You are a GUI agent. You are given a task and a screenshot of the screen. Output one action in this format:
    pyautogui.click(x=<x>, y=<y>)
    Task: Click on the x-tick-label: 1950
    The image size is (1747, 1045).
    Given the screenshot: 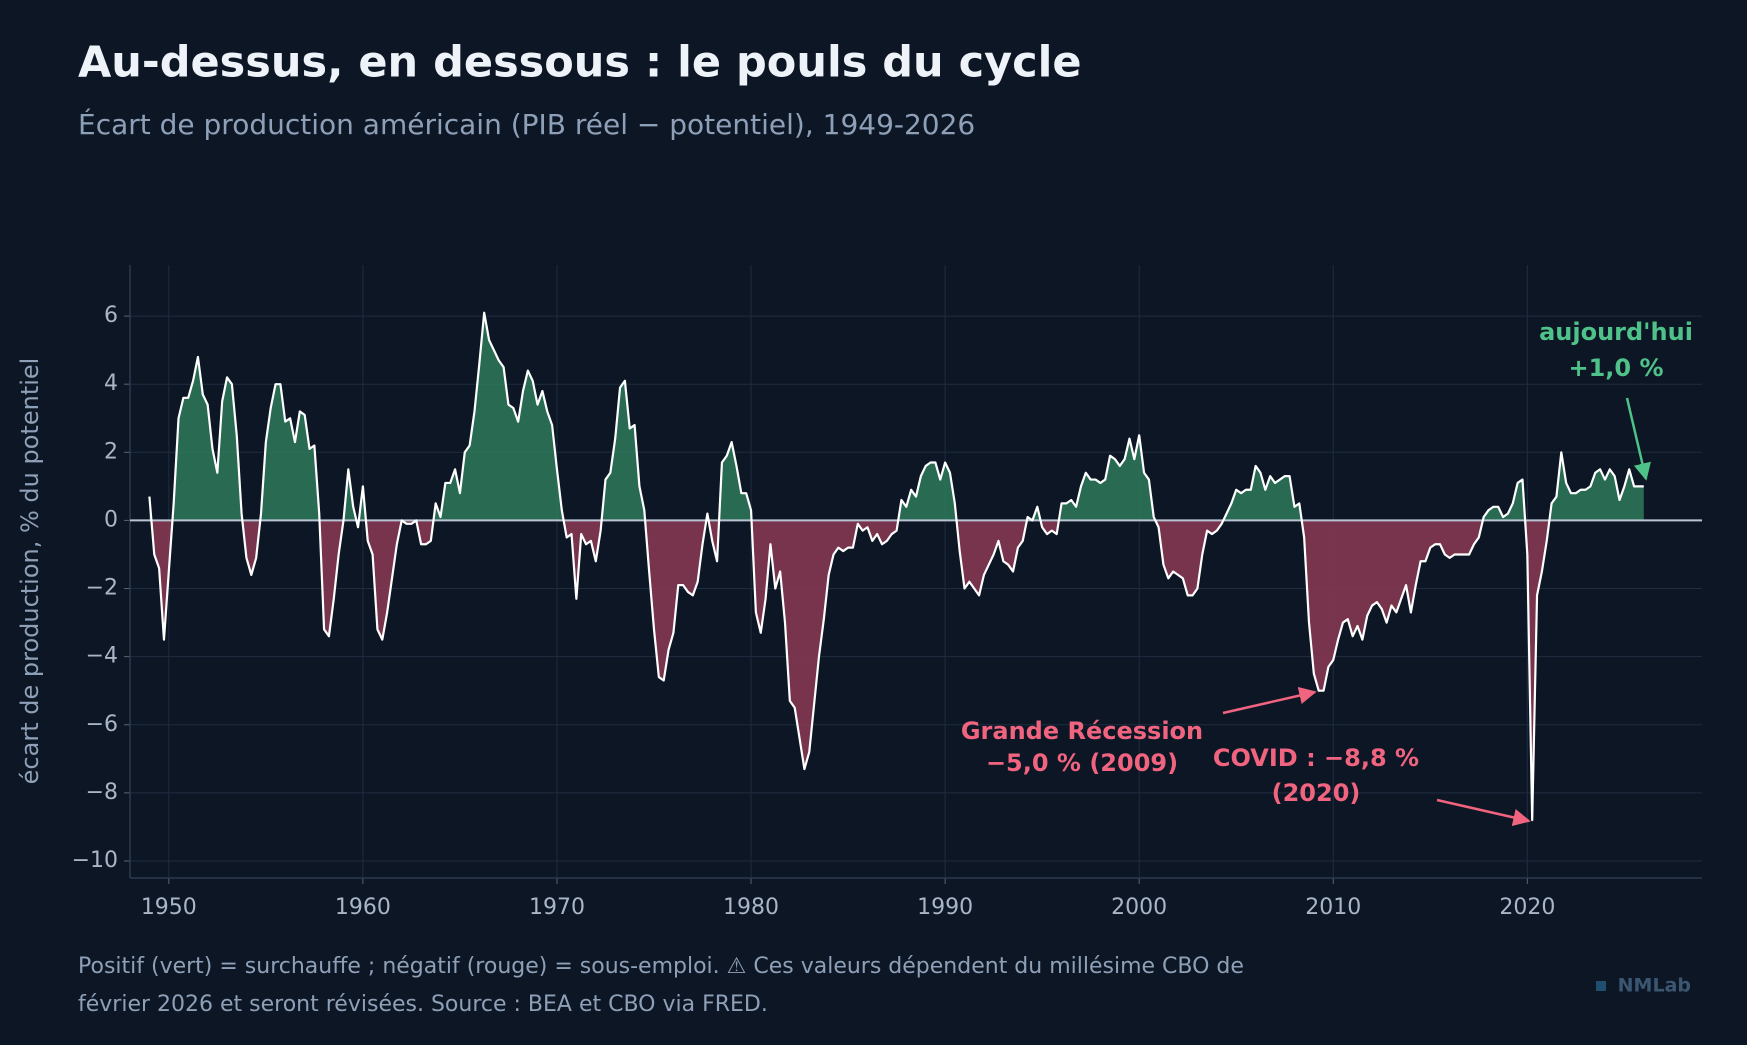 What is the action you would take?
    pyautogui.click(x=169, y=907)
    